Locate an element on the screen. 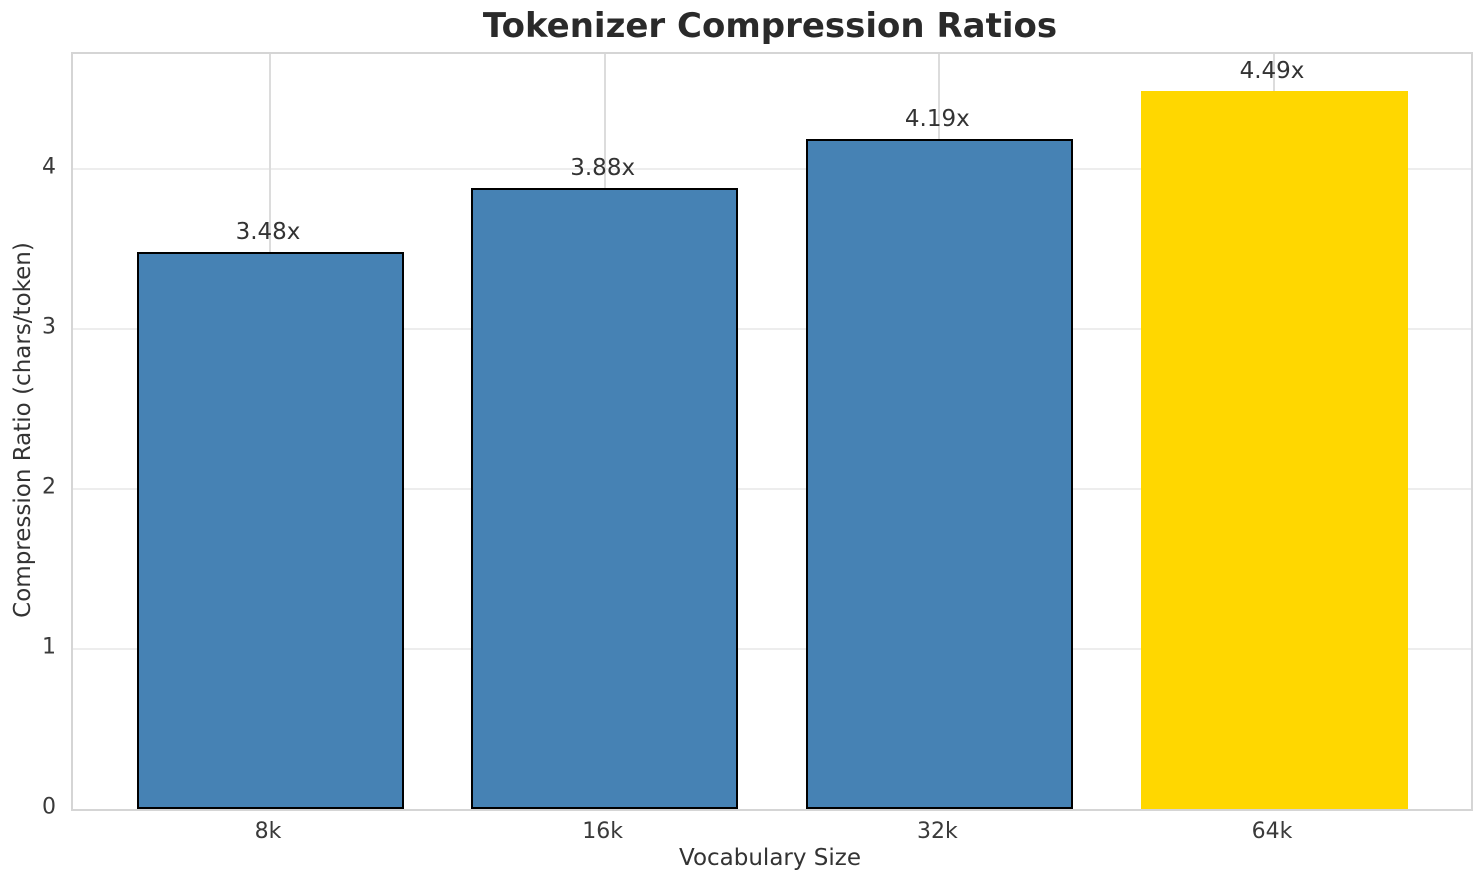 The width and height of the screenshot is (1483, 885). chart-title: Tokenizer Compression Ratios is located at coordinates (770, 26).